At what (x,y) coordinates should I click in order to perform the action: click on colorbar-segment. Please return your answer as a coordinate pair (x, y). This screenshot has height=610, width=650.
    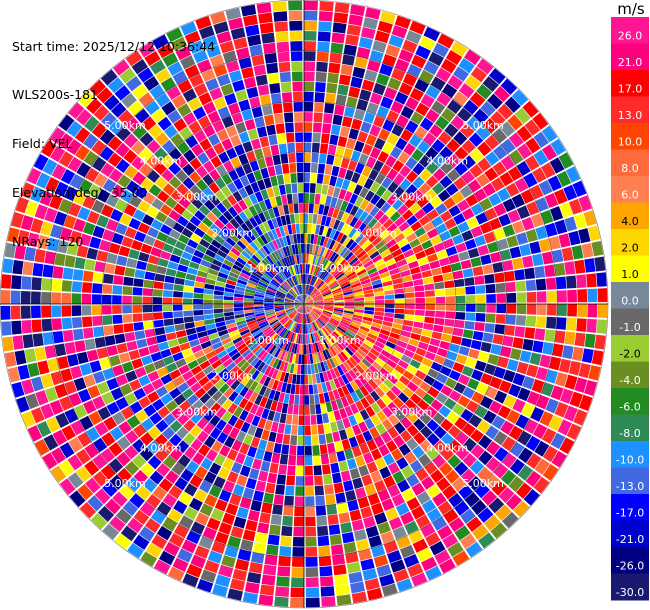
    Looking at the image, I should click on (630, 216).